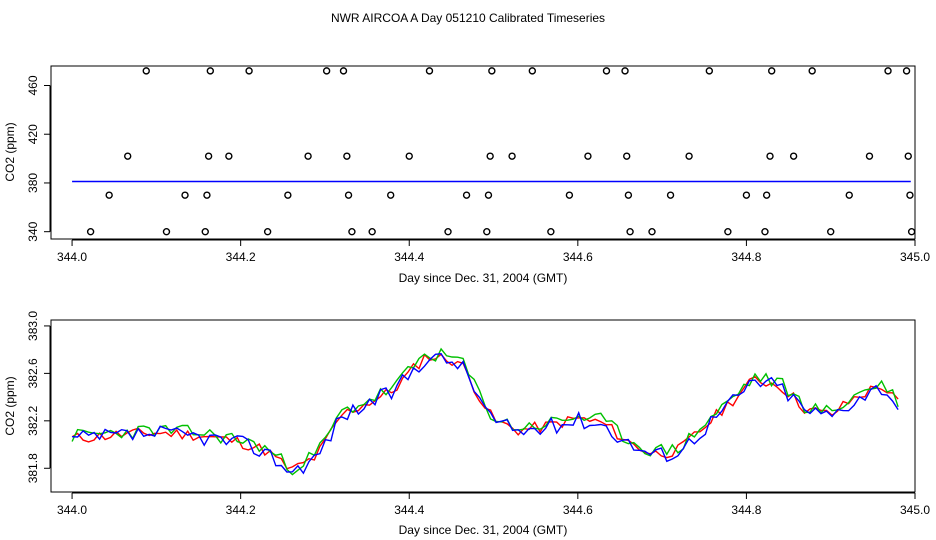 The image size is (936, 540). What do you see at coordinates (33, 134) in the screenshot?
I see `y-tick-label: 420` at bounding box center [33, 134].